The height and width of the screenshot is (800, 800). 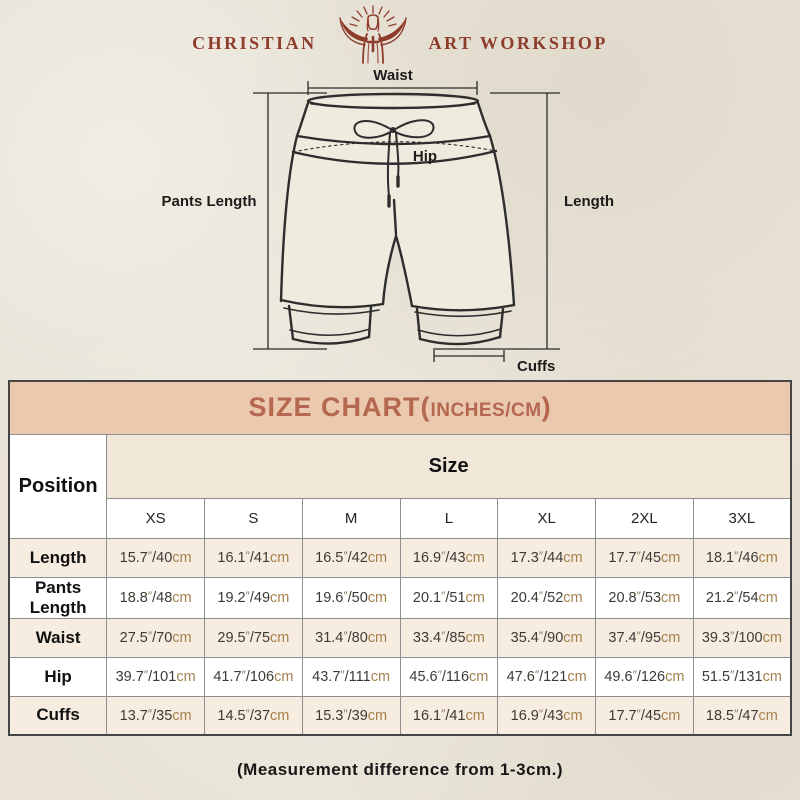 I want to click on measurement-cell: 20.4″/52cm, so click(x=546, y=597).